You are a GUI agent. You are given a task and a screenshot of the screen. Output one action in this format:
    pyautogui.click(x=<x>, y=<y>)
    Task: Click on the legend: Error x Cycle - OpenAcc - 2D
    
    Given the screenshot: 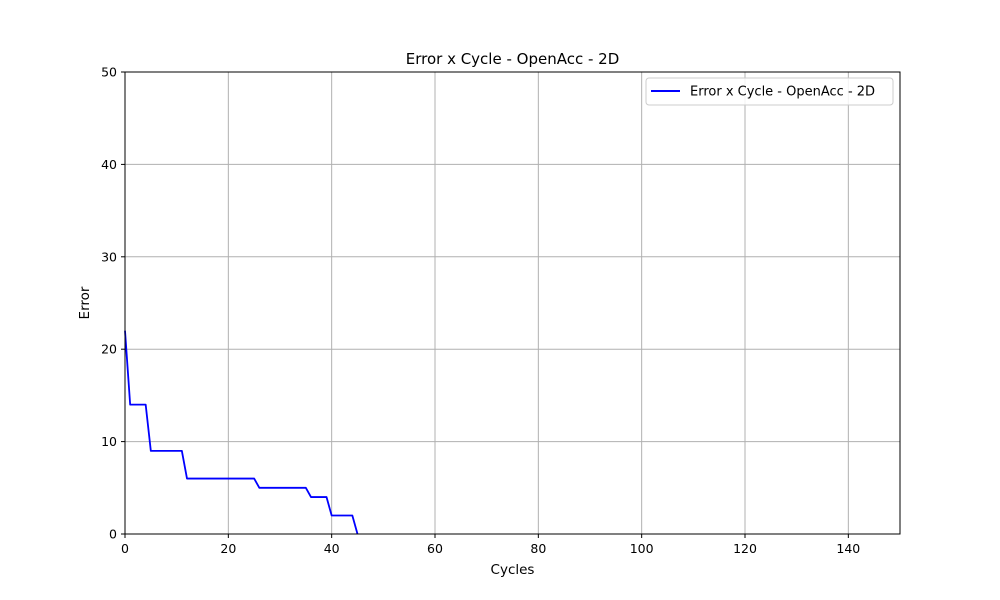 What is the action you would take?
    pyautogui.click(x=769, y=91)
    